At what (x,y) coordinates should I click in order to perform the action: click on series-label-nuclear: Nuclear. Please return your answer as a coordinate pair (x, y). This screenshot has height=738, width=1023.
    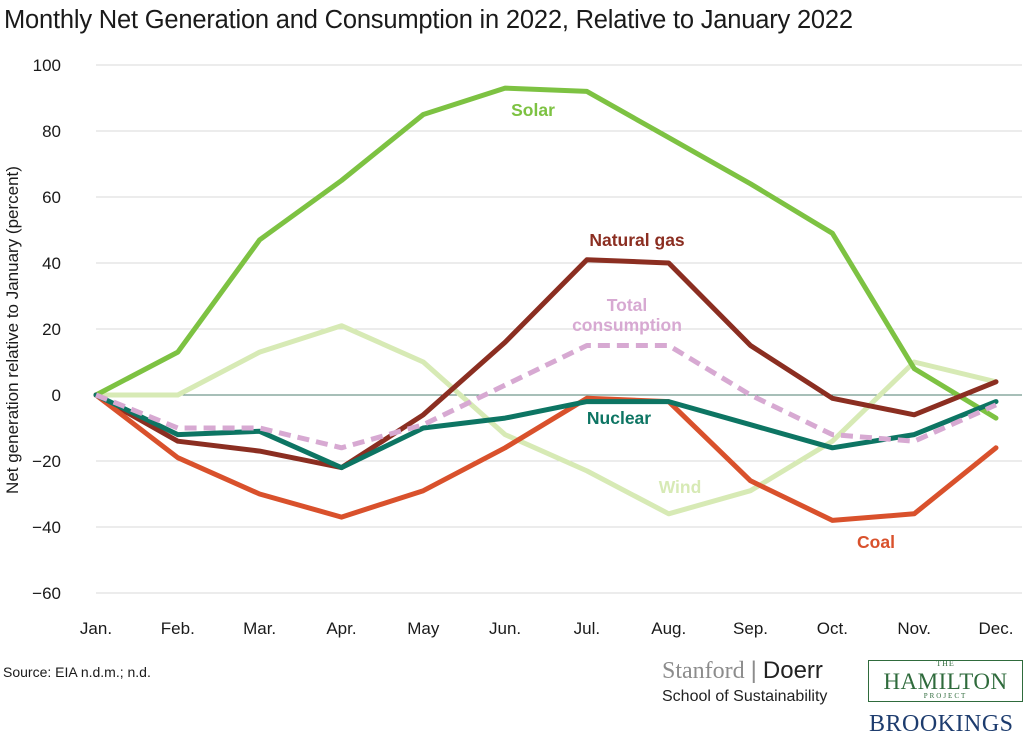
    Looking at the image, I should click on (619, 418).